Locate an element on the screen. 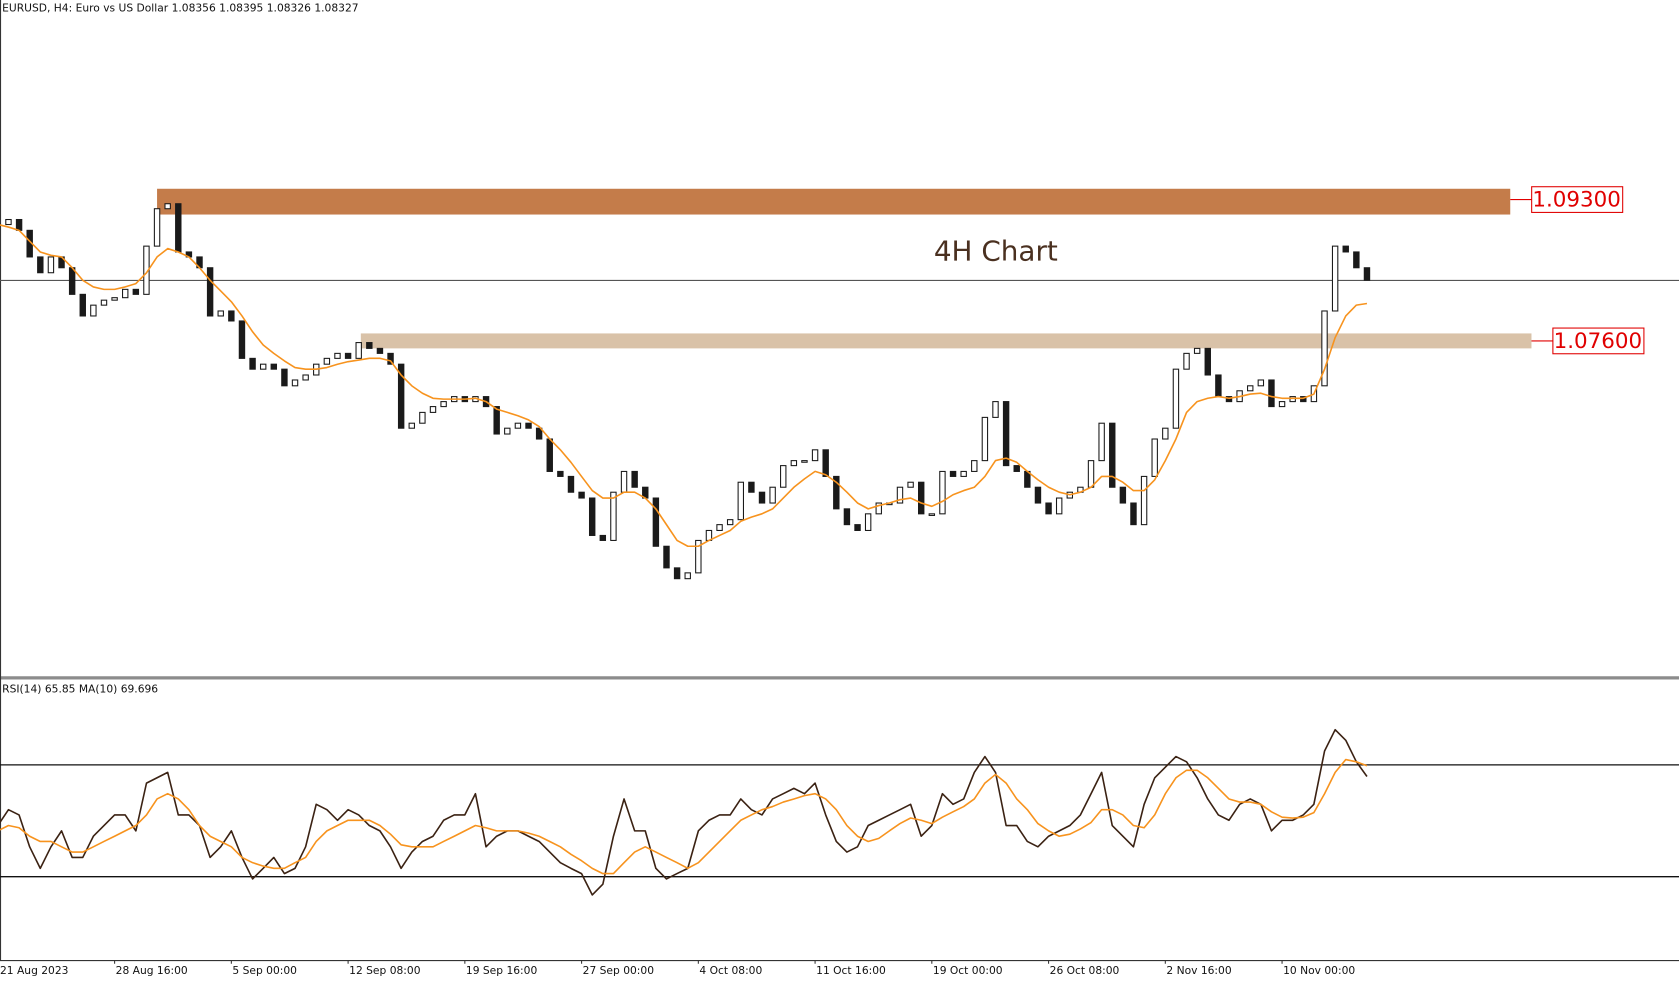  zone-label-box is located at coordinates (1598, 341).